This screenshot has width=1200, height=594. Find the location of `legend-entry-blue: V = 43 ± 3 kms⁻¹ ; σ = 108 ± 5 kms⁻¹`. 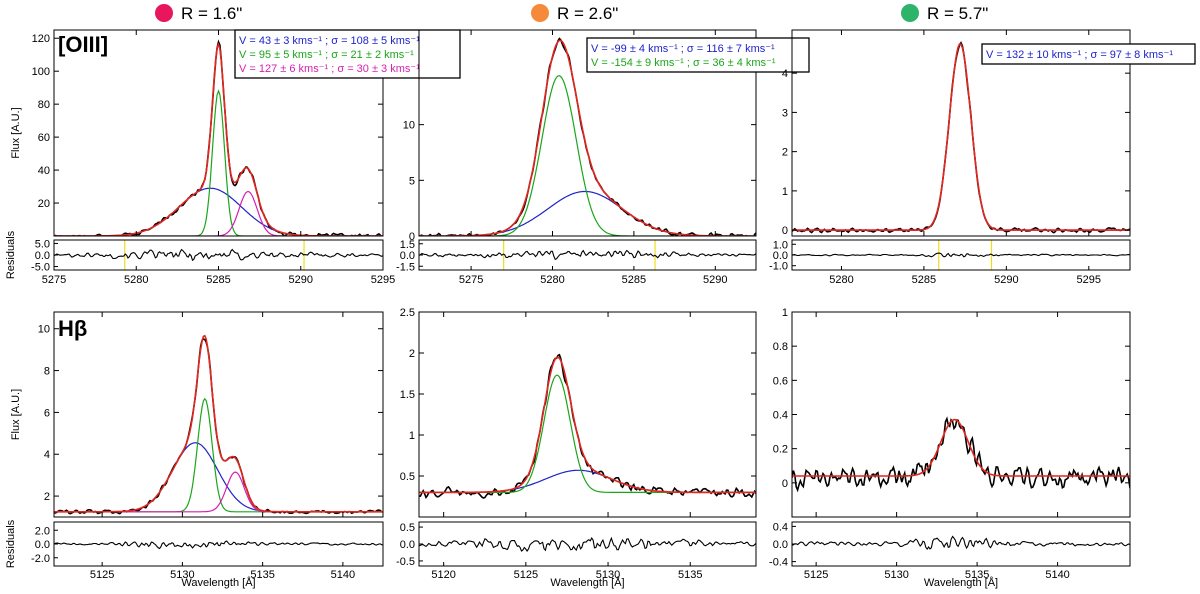

legend-entry-blue: V = 43 ± 3 kms⁻¹ ; σ = 108 ± 5 kms⁻¹ is located at coordinates (329, 41).